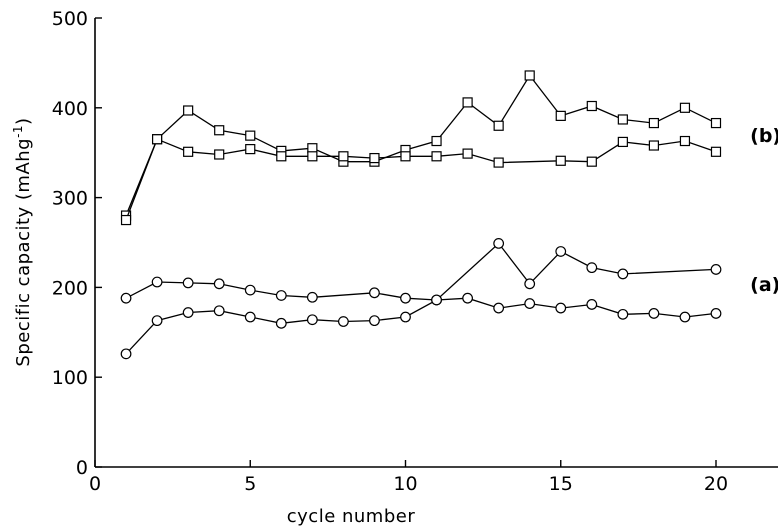 The width and height of the screenshot is (778, 526). Describe the element at coordinates (70, 109) in the screenshot. I see `y-tick-label: 400` at that location.